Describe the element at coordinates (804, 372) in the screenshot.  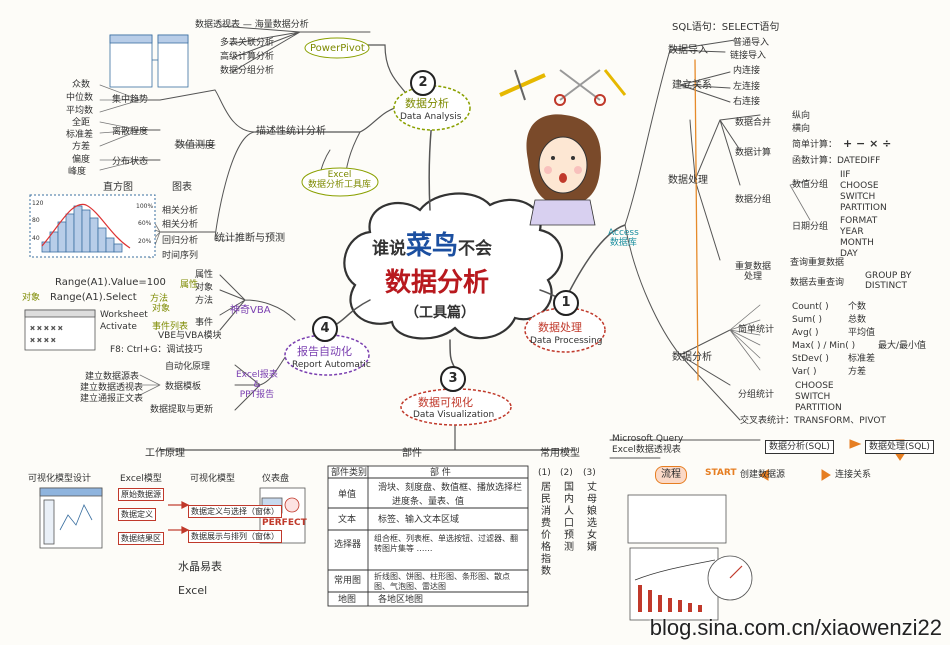
I see `func-5-a: Var( )` at that location.